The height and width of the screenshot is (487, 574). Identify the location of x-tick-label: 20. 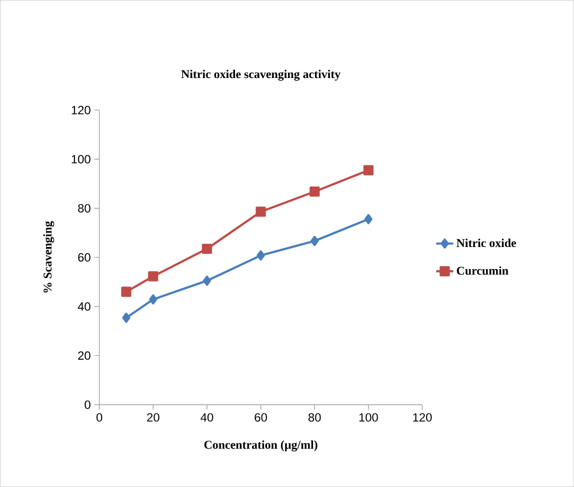
(153, 417).